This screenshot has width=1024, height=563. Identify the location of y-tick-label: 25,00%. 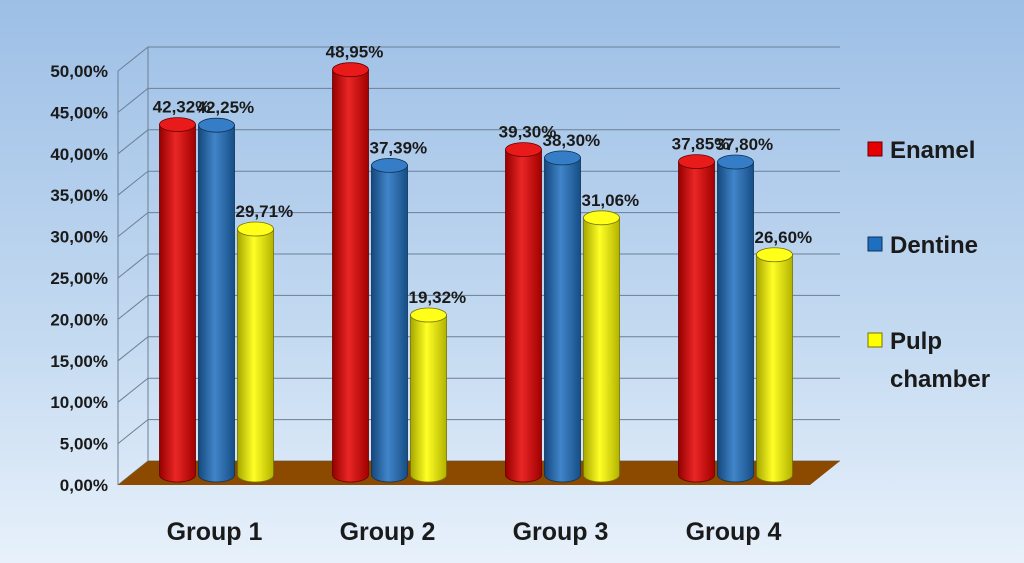
(79, 278).